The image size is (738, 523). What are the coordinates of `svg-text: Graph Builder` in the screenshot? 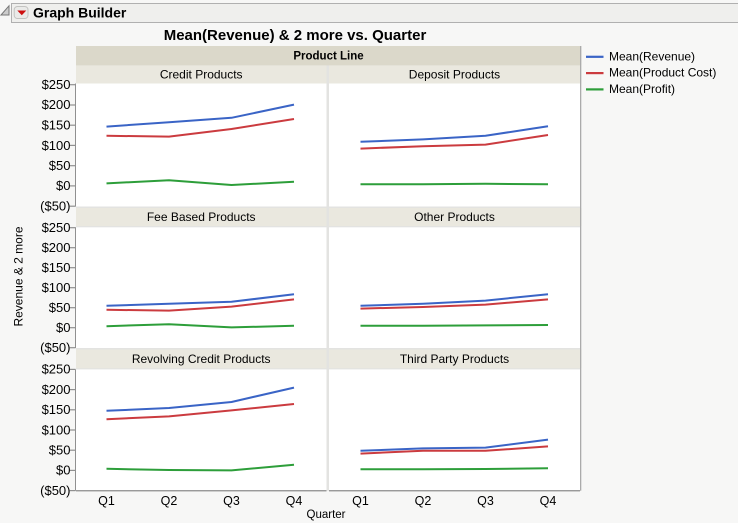 It's located at (80, 13).